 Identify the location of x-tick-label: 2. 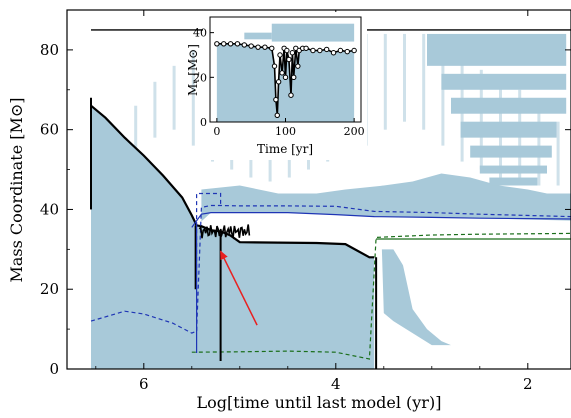
(528, 384).